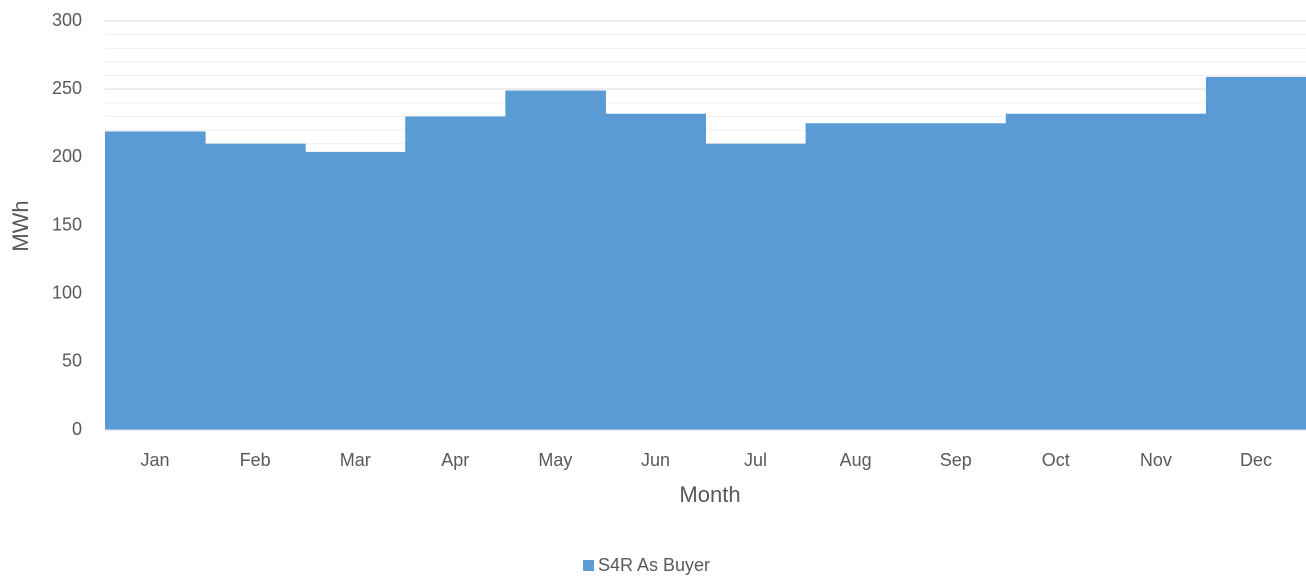  What do you see at coordinates (1256, 460) in the screenshot?
I see `x-tick-label: Dec` at bounding box center [1256, 460].